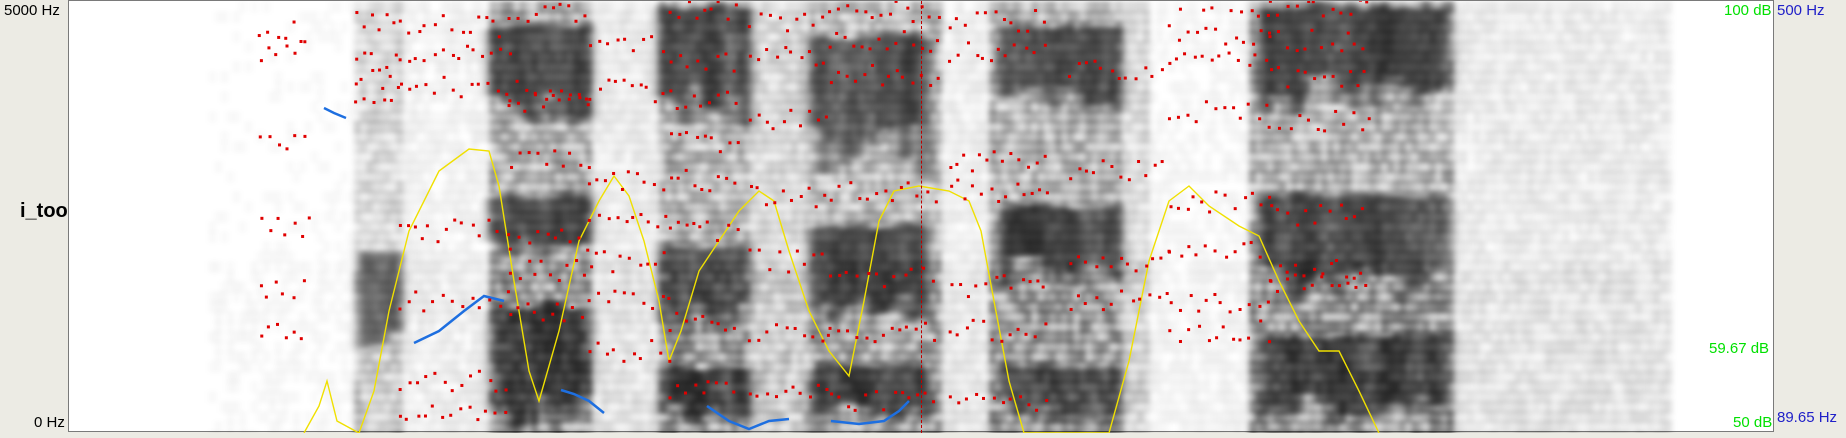 Image resolution: width=1846 pixels, height=438 pixels. What do you see at coordinates (1739, 348) in the screenshot?
I see `intensity-mid-label: 59.67 dB` at bounding box center [1739, 348].